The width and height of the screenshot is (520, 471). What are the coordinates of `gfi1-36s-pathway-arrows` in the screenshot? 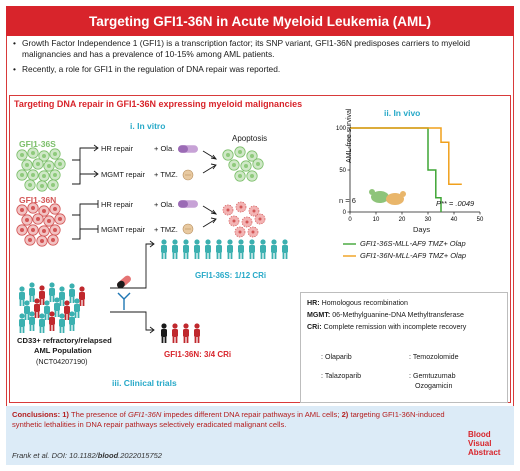 It's located at (85, 164).